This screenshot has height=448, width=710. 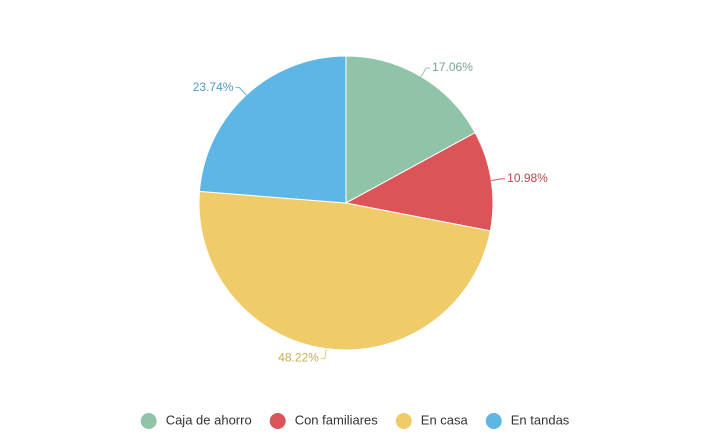 What do you see at coordinates (337, 419) in the screenshot?
I see `legend-label: Con familiares` at bounding box center [337, 419].